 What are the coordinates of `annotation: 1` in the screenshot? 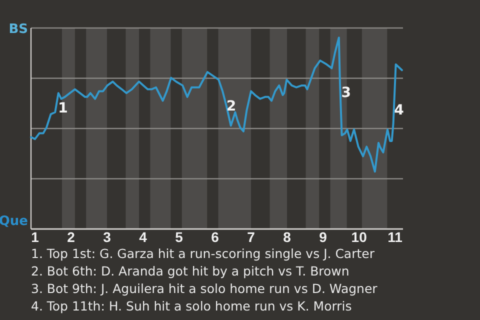 It's located at (63, 108).